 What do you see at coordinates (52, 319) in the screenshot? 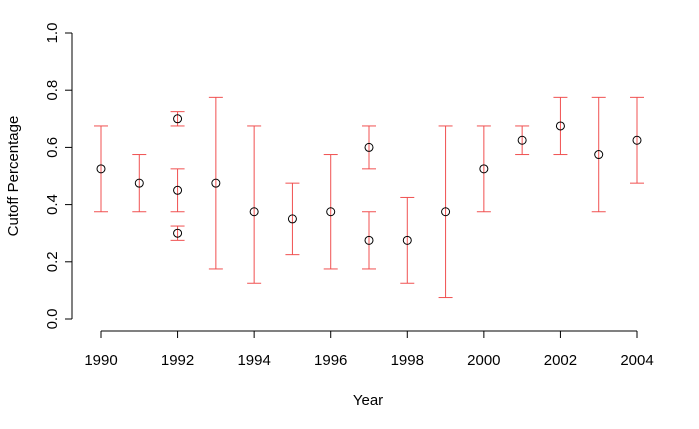
I see `y-tick-label: 0.0` at bounding box center [52, 319].